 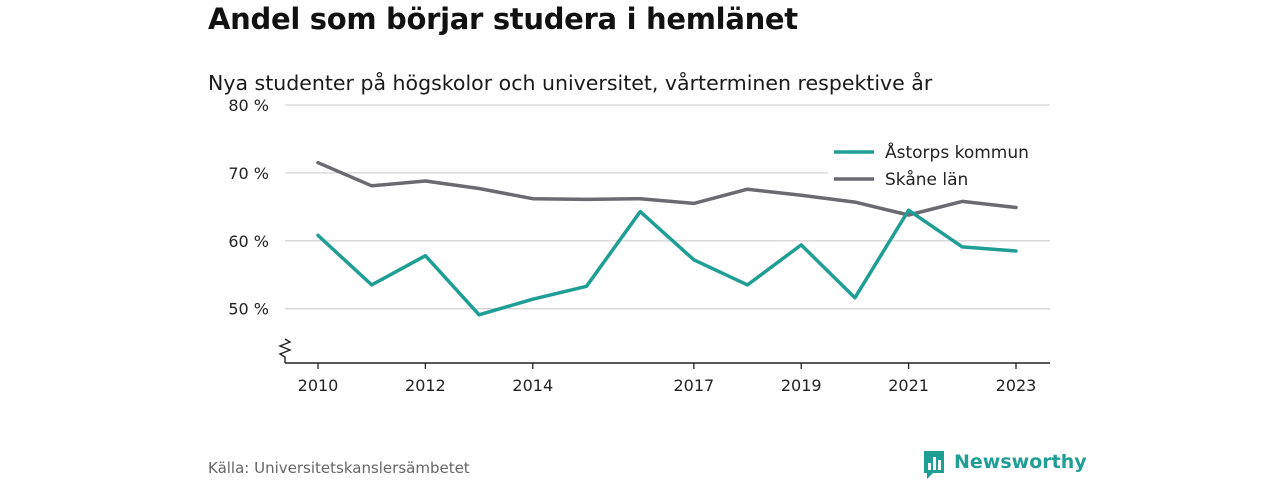 What do you see at coordinates (285, 350) in the screenshot?
I see `axis-break-icon` at bounding box center [285, 350].